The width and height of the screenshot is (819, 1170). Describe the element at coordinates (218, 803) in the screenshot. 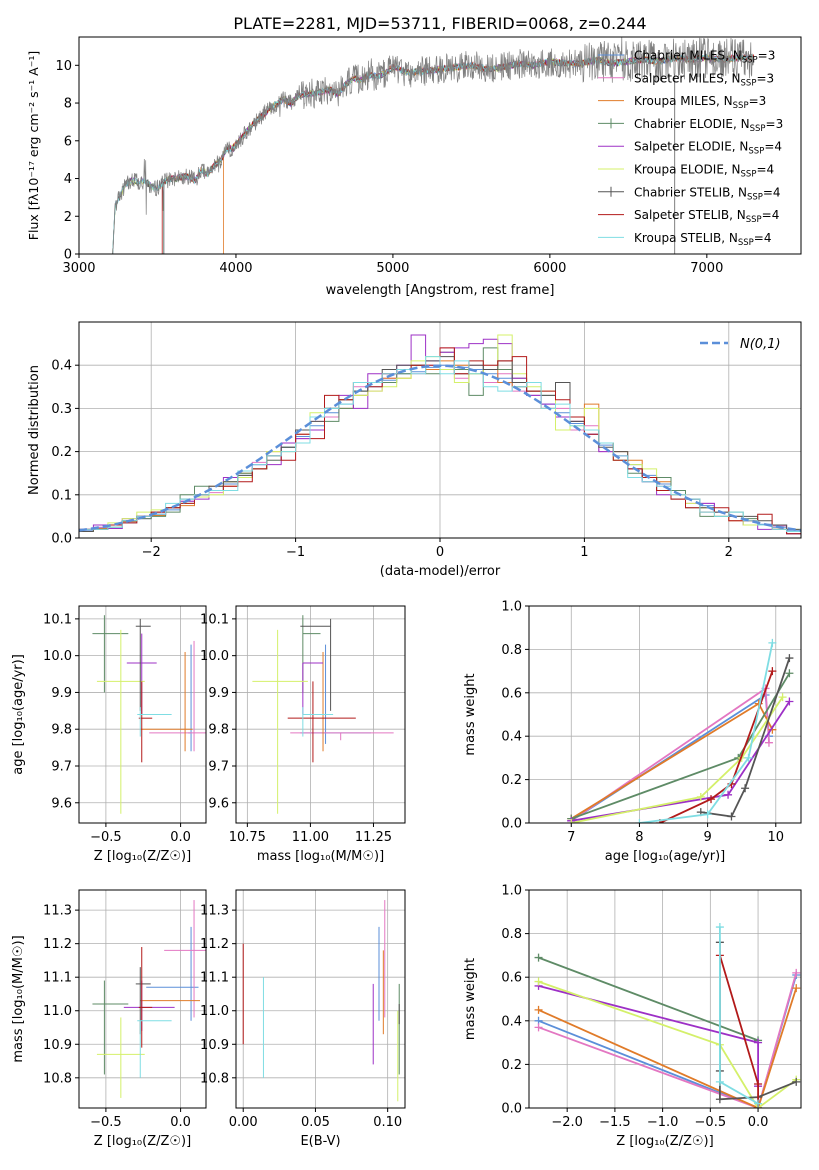

I see `y-tick-label: 9.6` at that location.